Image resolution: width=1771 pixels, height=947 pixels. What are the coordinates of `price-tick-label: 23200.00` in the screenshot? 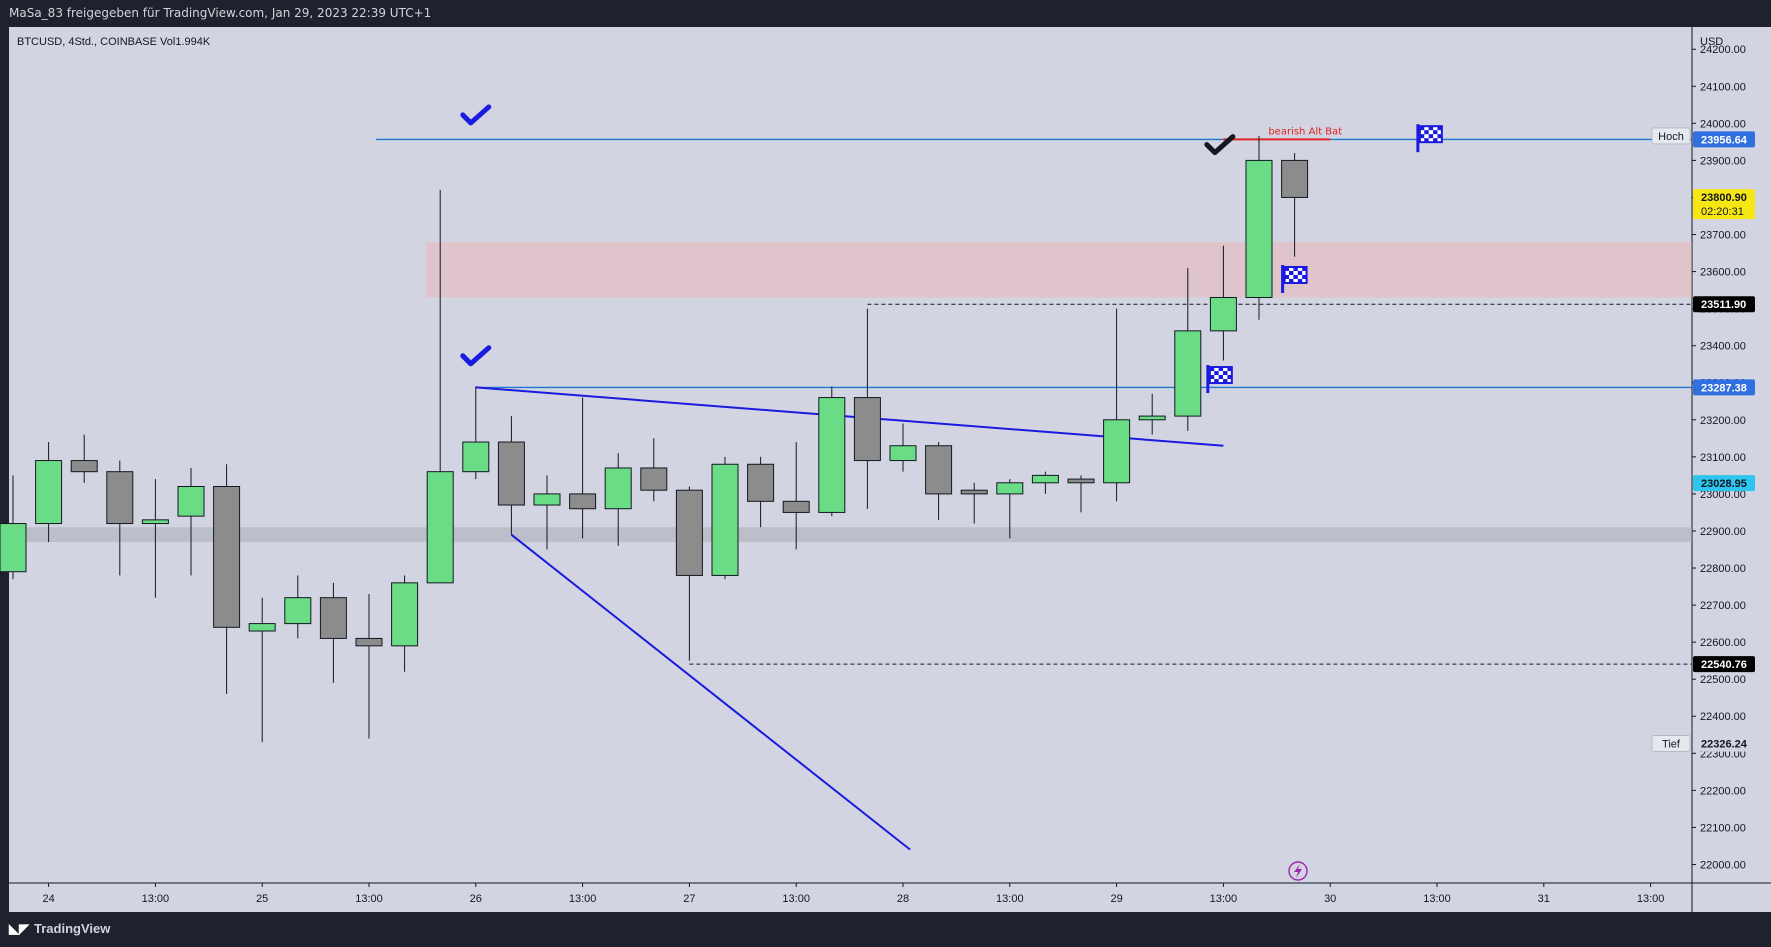 It's located at (1723, 421).